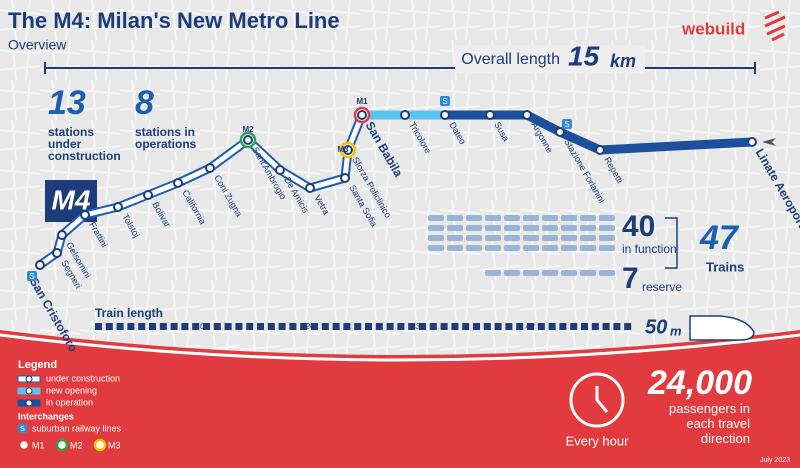 This screenshot has height=468, width=800. What do you see at coordinates (67, 103) in the screenshot?
I see `construction-value: 13` at bounding box center [67, 103].